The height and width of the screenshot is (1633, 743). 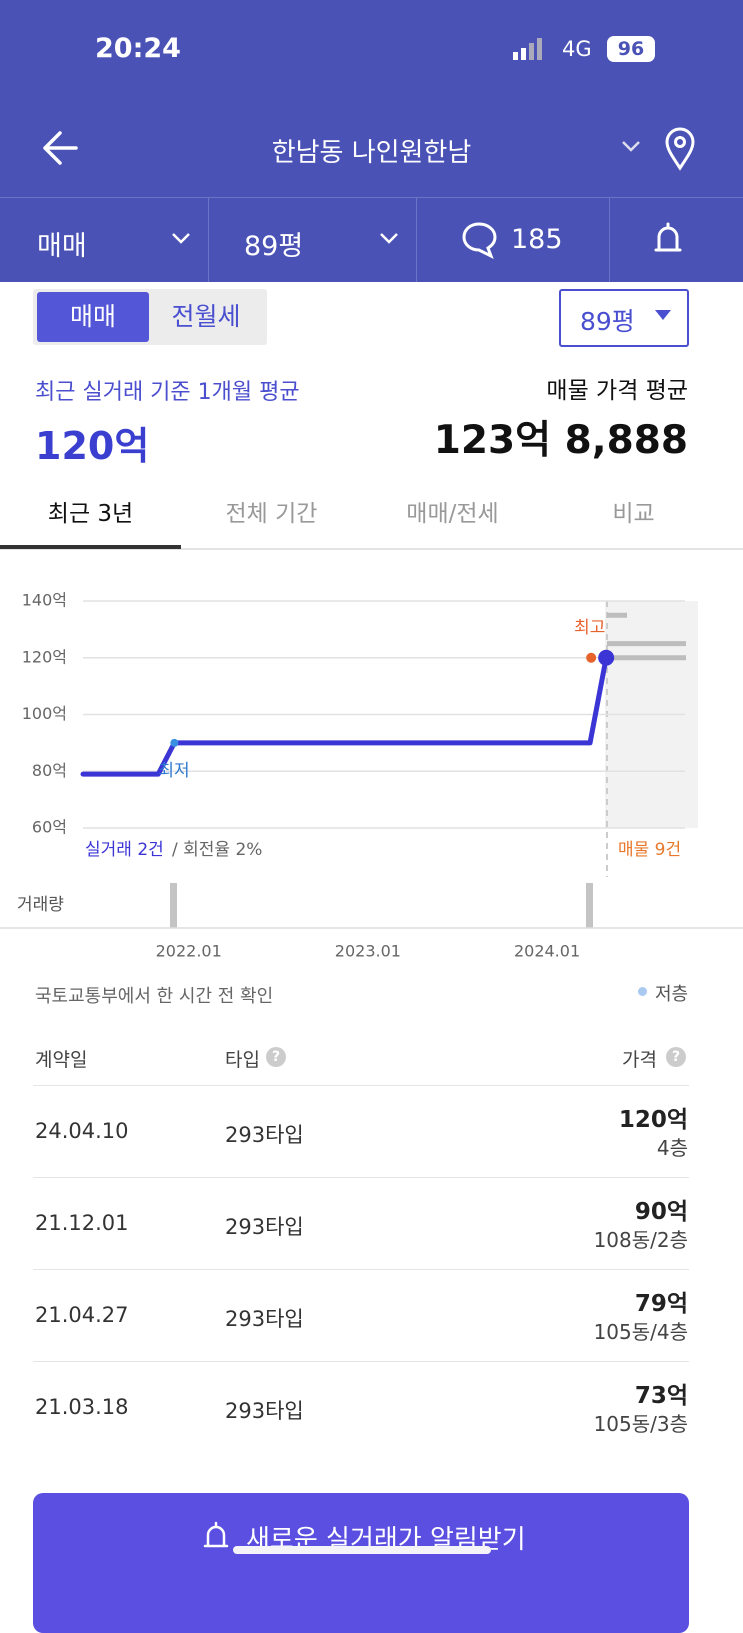 I want to click on floor: 105동/4층, so click(x=640, y=1332).